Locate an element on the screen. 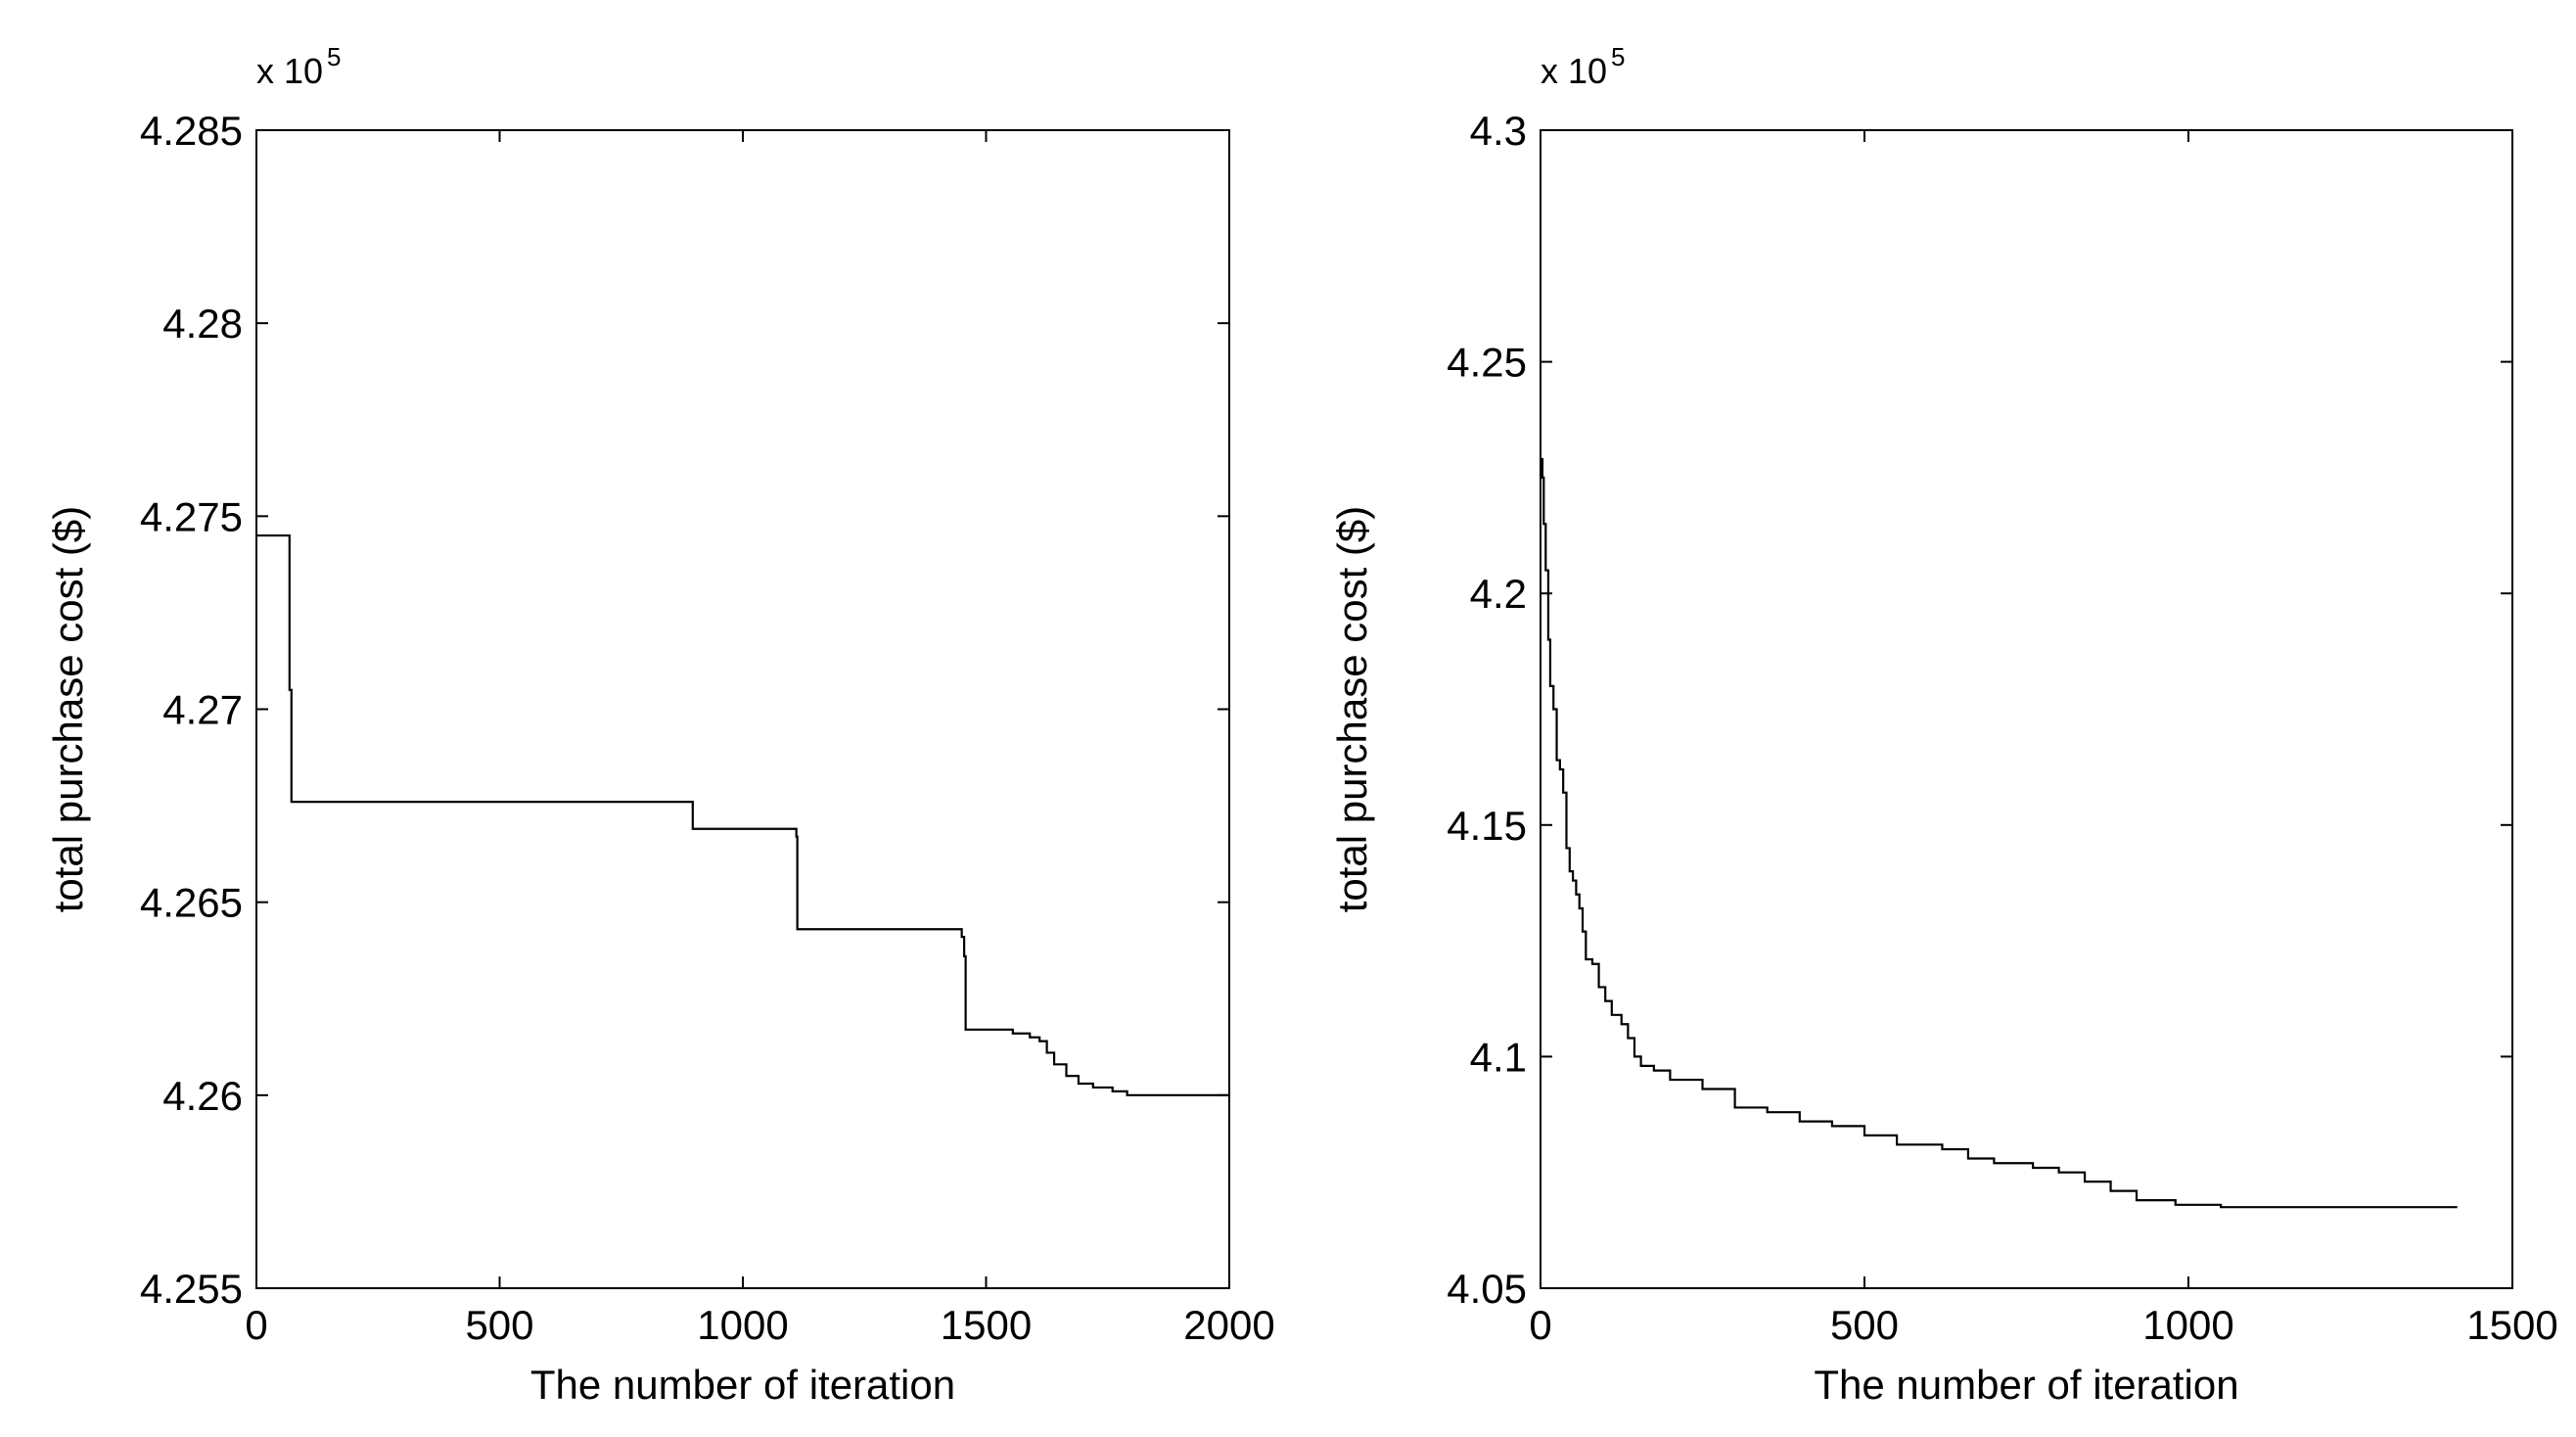  y-tick-label: 4.28 is located at coordinates (202, 324).